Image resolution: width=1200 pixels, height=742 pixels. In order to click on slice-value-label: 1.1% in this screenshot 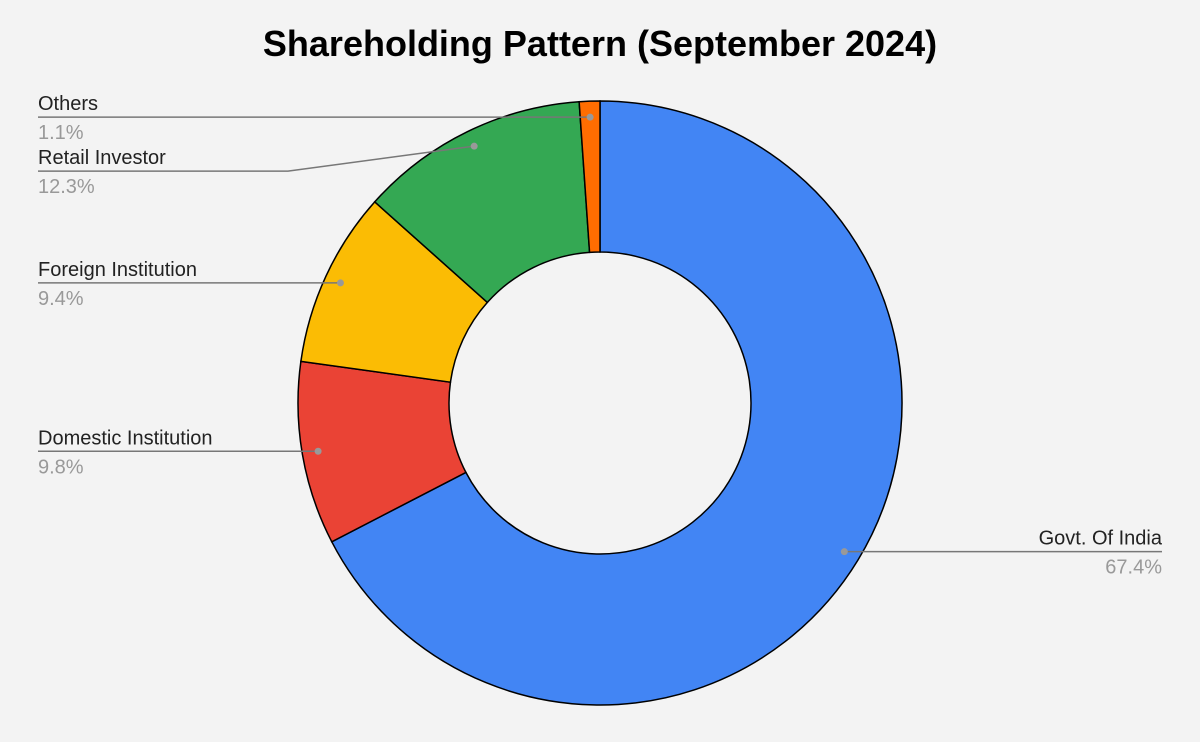, I will do `click(61, 133)`.